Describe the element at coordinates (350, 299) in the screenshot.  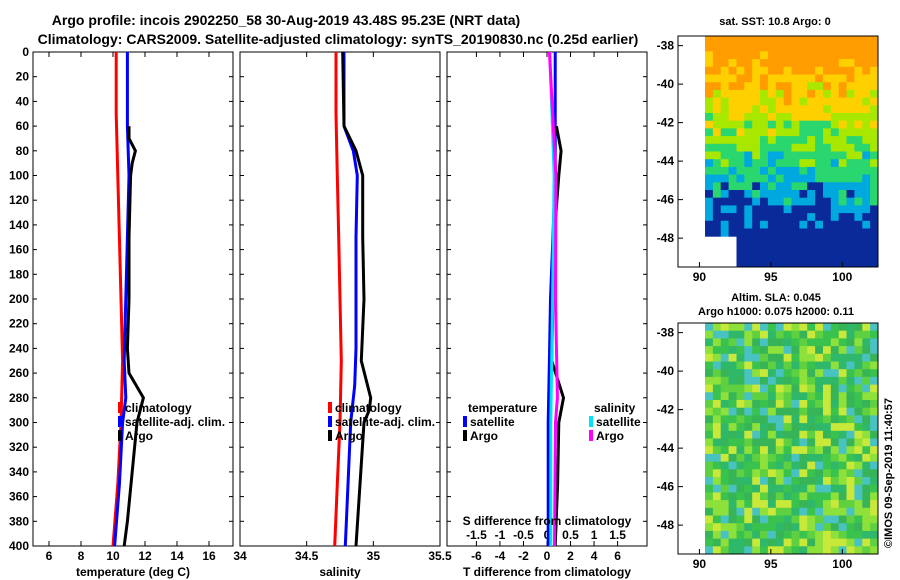
I see `series-satellite-adj-clim-` at that location.